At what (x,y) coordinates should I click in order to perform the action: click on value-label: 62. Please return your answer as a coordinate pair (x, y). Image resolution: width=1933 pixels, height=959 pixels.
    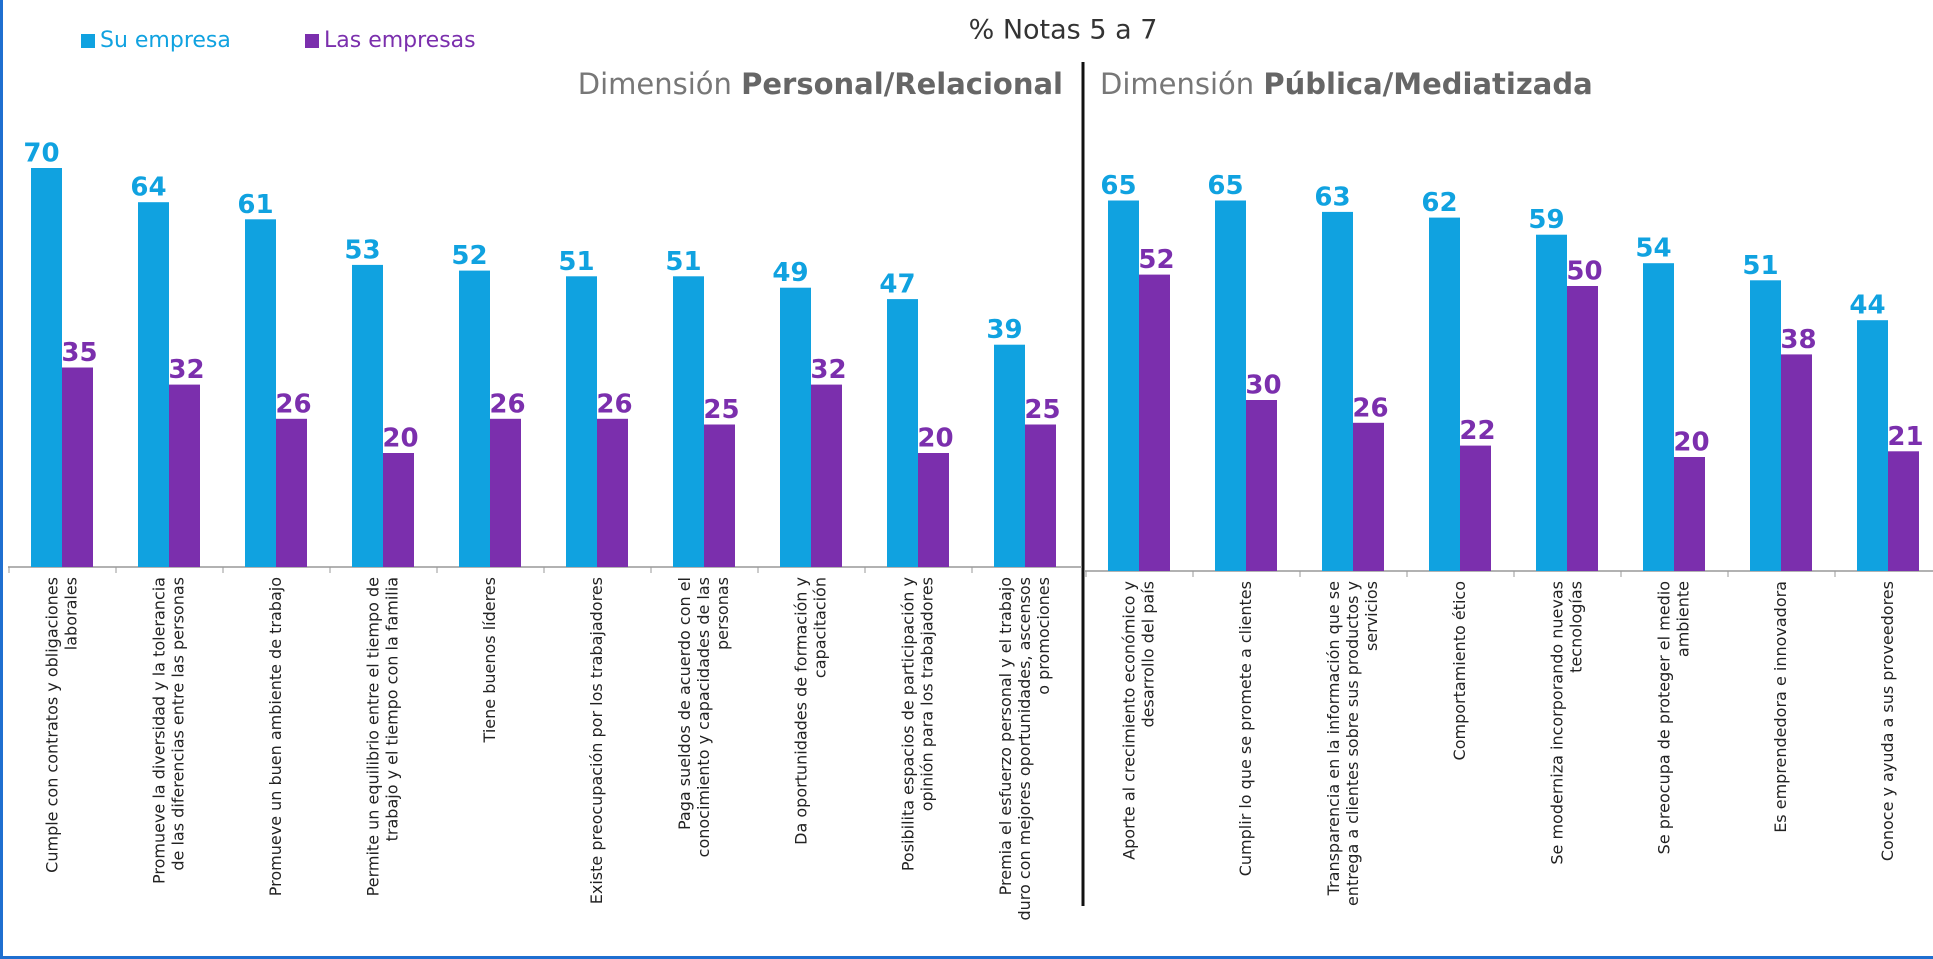
    Looking at the image, I should click on (1439, 203).